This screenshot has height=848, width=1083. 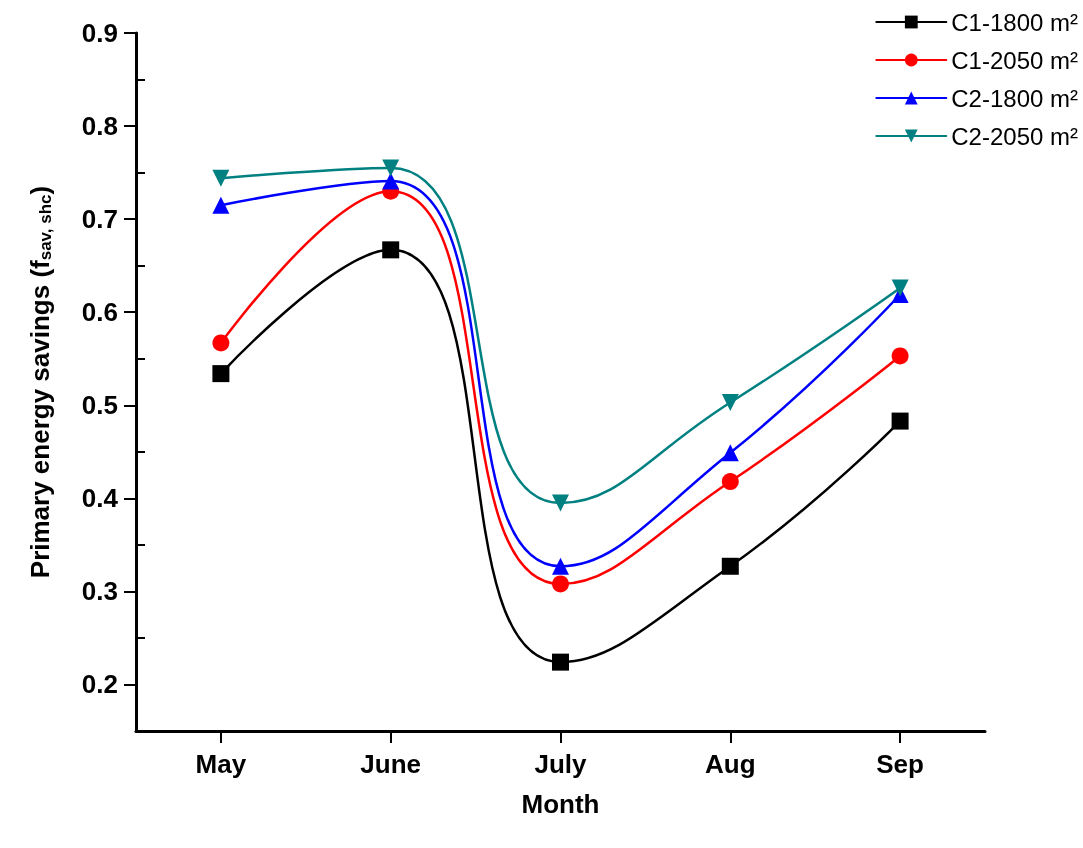 I want to click on y-axis-title: Primary energy savings (fsav, shc), so click(x=39, y=382).